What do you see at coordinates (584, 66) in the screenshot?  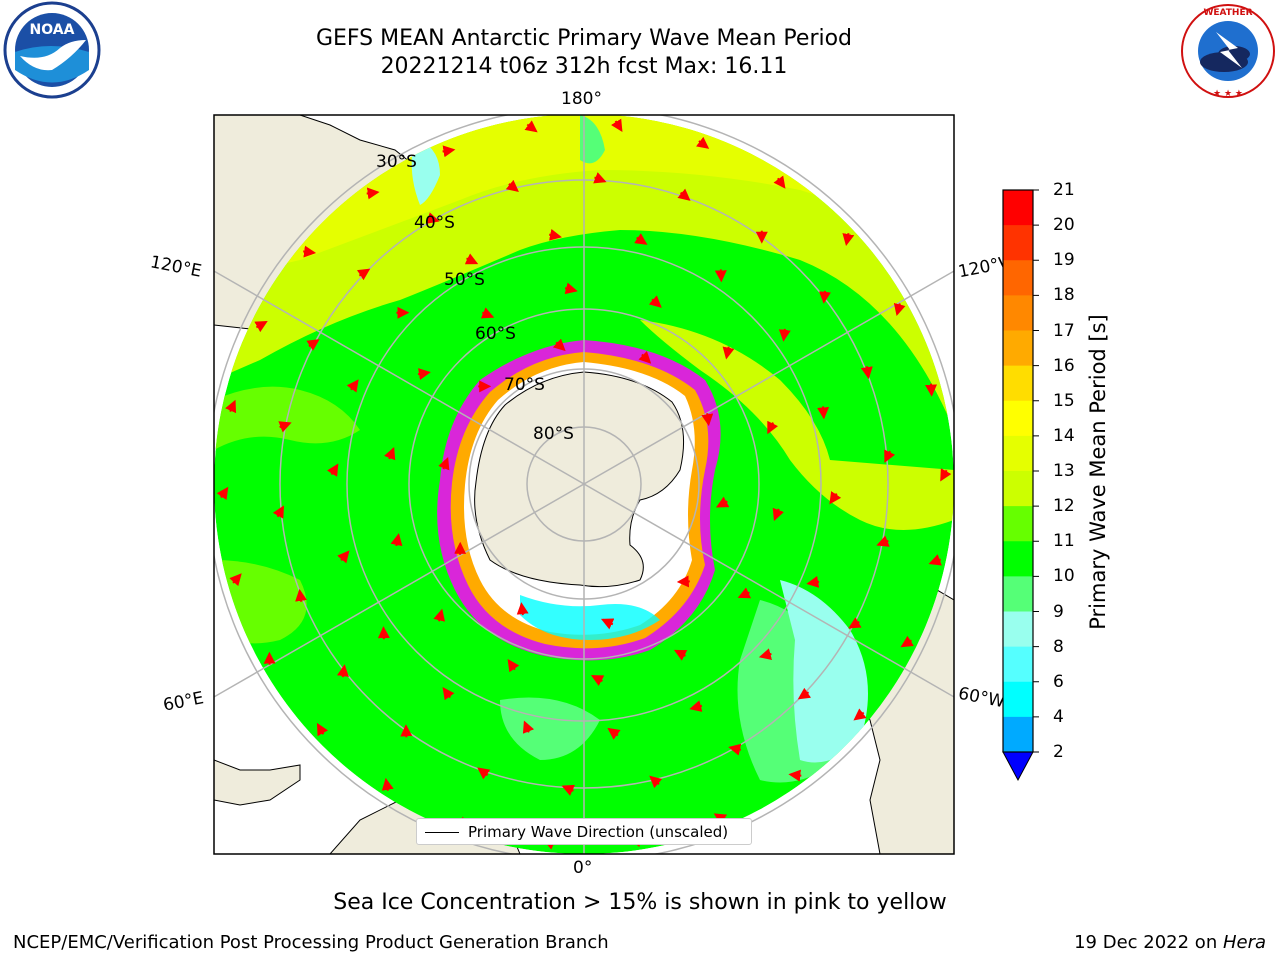 I see `map-subtitle: 20221214 t06z 312h fcst Max: 16.11` at bounding box center [584, 66].